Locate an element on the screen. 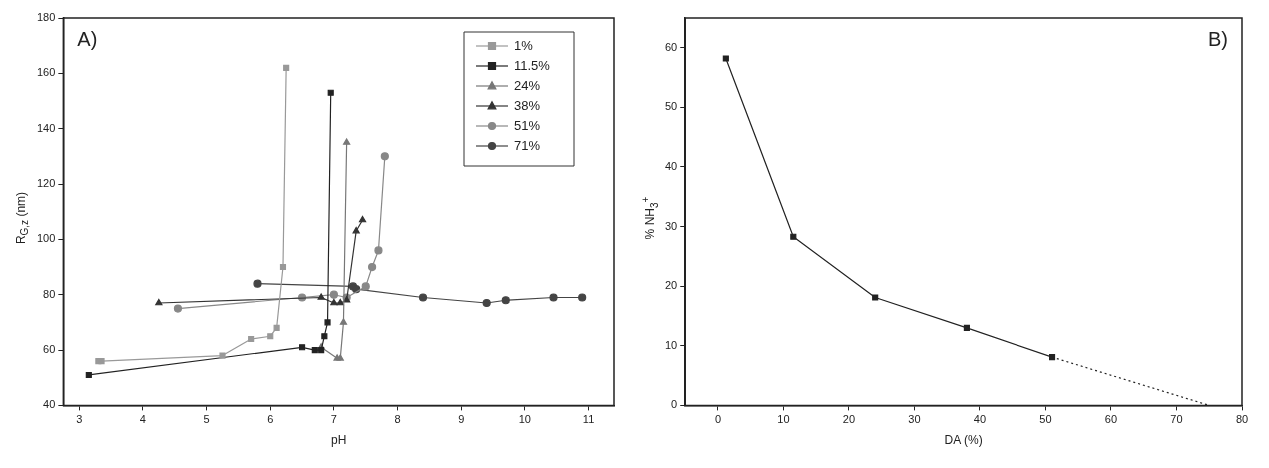 The width and height of the screenshot is (1269, 468). y-tick-label: 160 is located at coordinates (46, 72).